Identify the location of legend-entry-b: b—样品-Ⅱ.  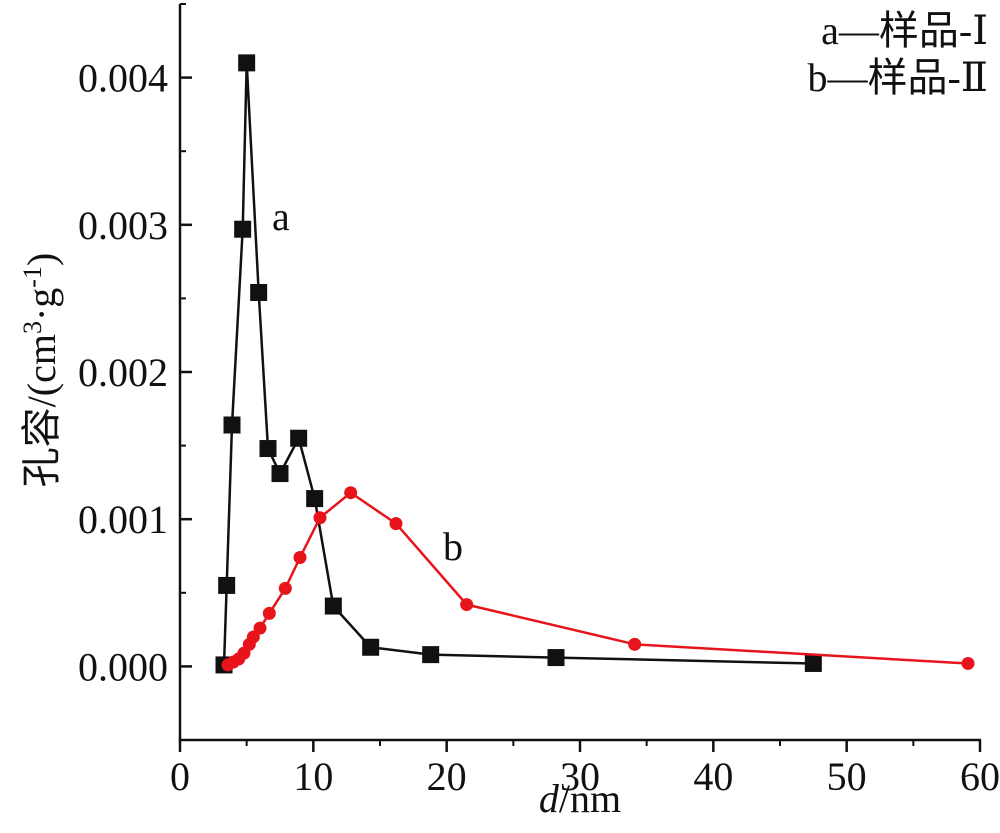
(897, 77).